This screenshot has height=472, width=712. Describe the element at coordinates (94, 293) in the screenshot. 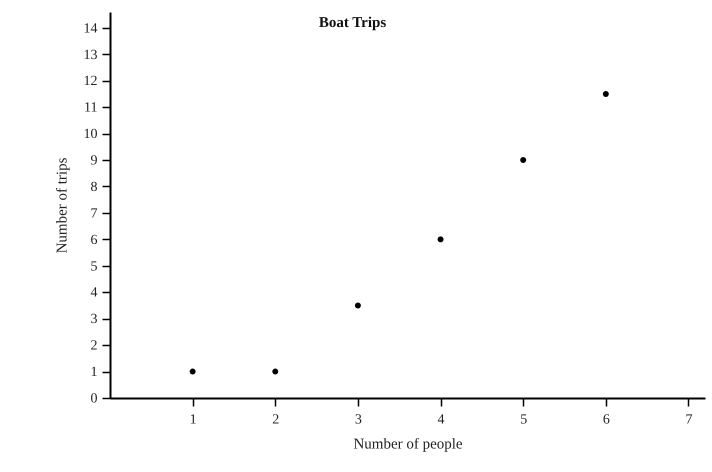

I see `y-tick-label: 4` at that location.